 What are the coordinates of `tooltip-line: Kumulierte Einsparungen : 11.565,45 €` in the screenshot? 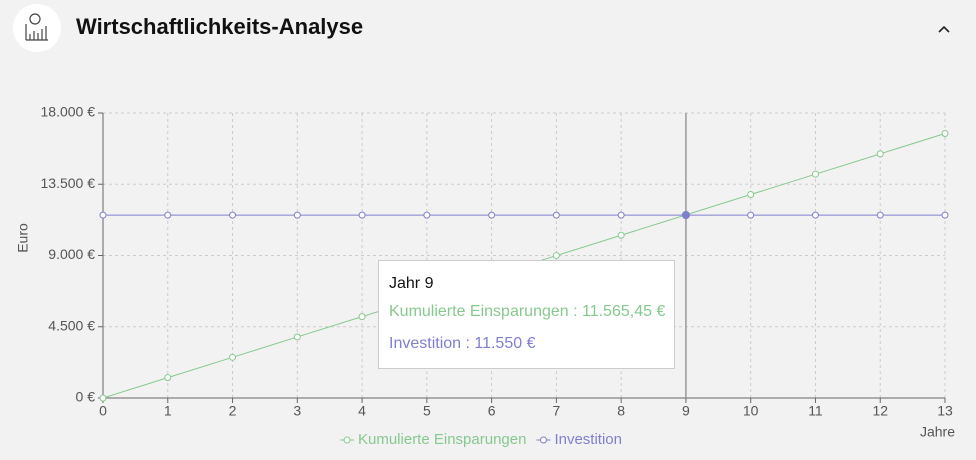 It's located at (527, 311).